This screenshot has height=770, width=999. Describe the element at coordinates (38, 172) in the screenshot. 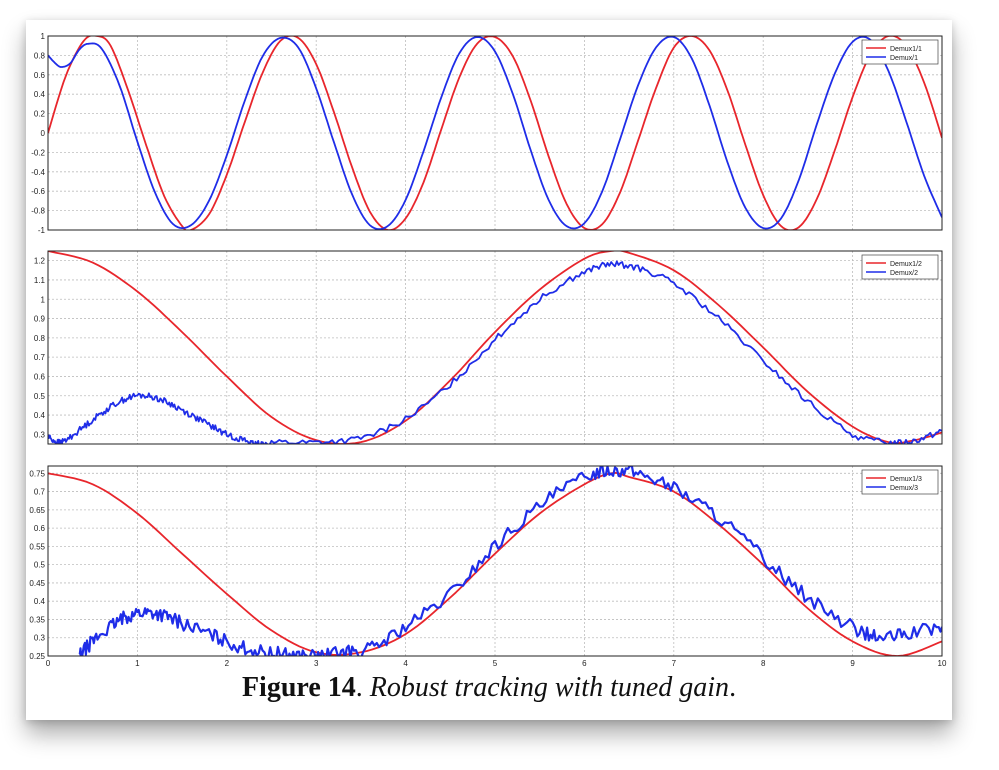

I see `y-tick-label: -0.4` at that location.